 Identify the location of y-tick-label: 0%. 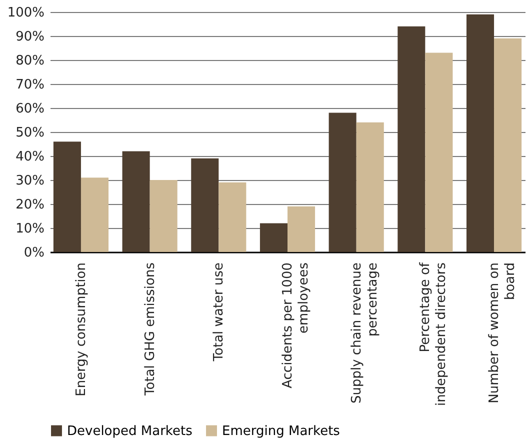
(34, 253).